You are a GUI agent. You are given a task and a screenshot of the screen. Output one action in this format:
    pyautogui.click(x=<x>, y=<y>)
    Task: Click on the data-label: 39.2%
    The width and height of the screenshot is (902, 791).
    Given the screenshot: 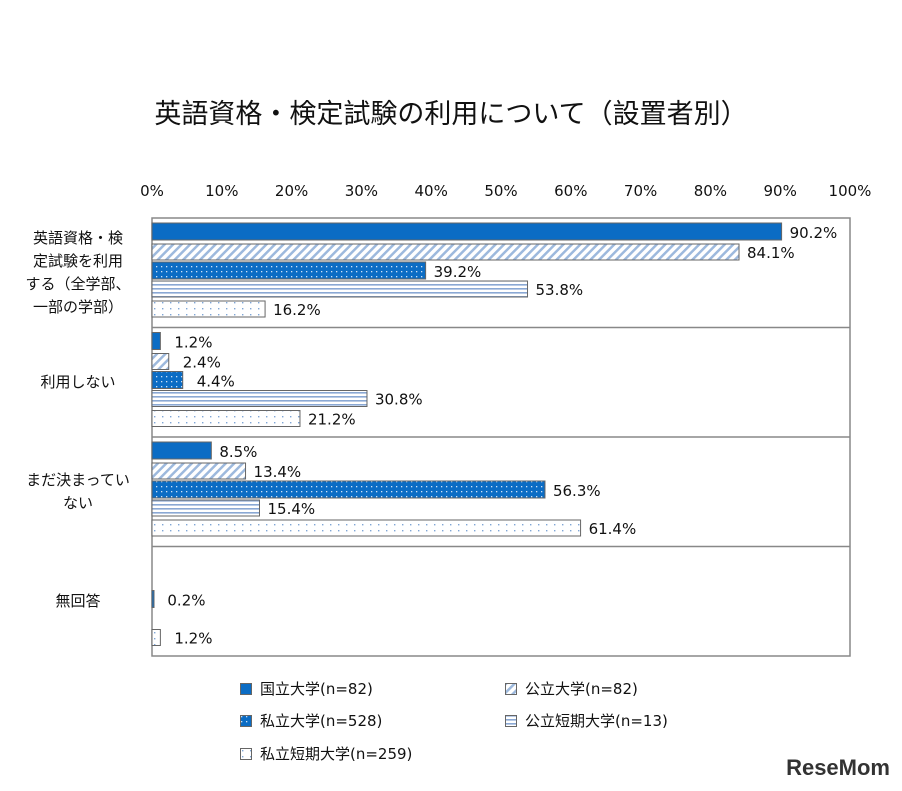 What is the action you would take?
    pyautogui.click(x=458, y=272)
    